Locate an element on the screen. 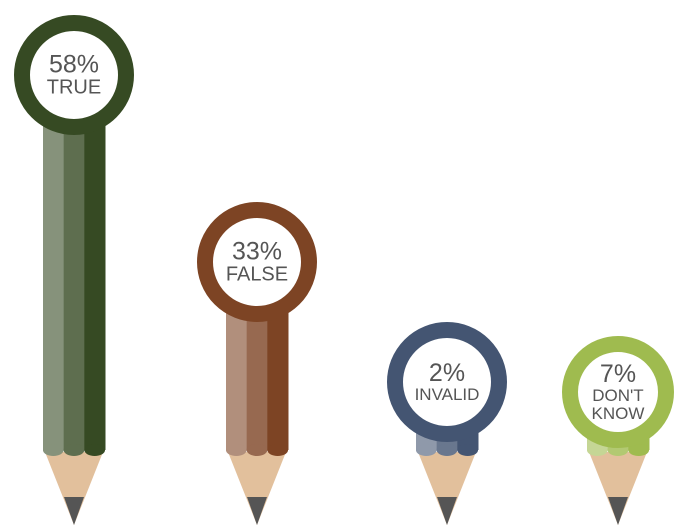  badge-label: 7% DON'T KNOW is located at coordinates (618, 392).